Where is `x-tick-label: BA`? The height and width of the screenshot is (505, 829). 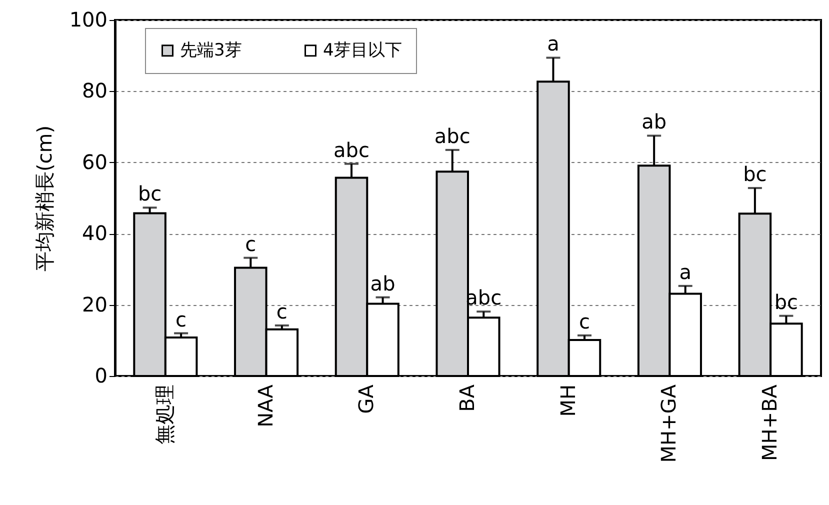 x-tick-label: BA is located at coordinates (467, 398).